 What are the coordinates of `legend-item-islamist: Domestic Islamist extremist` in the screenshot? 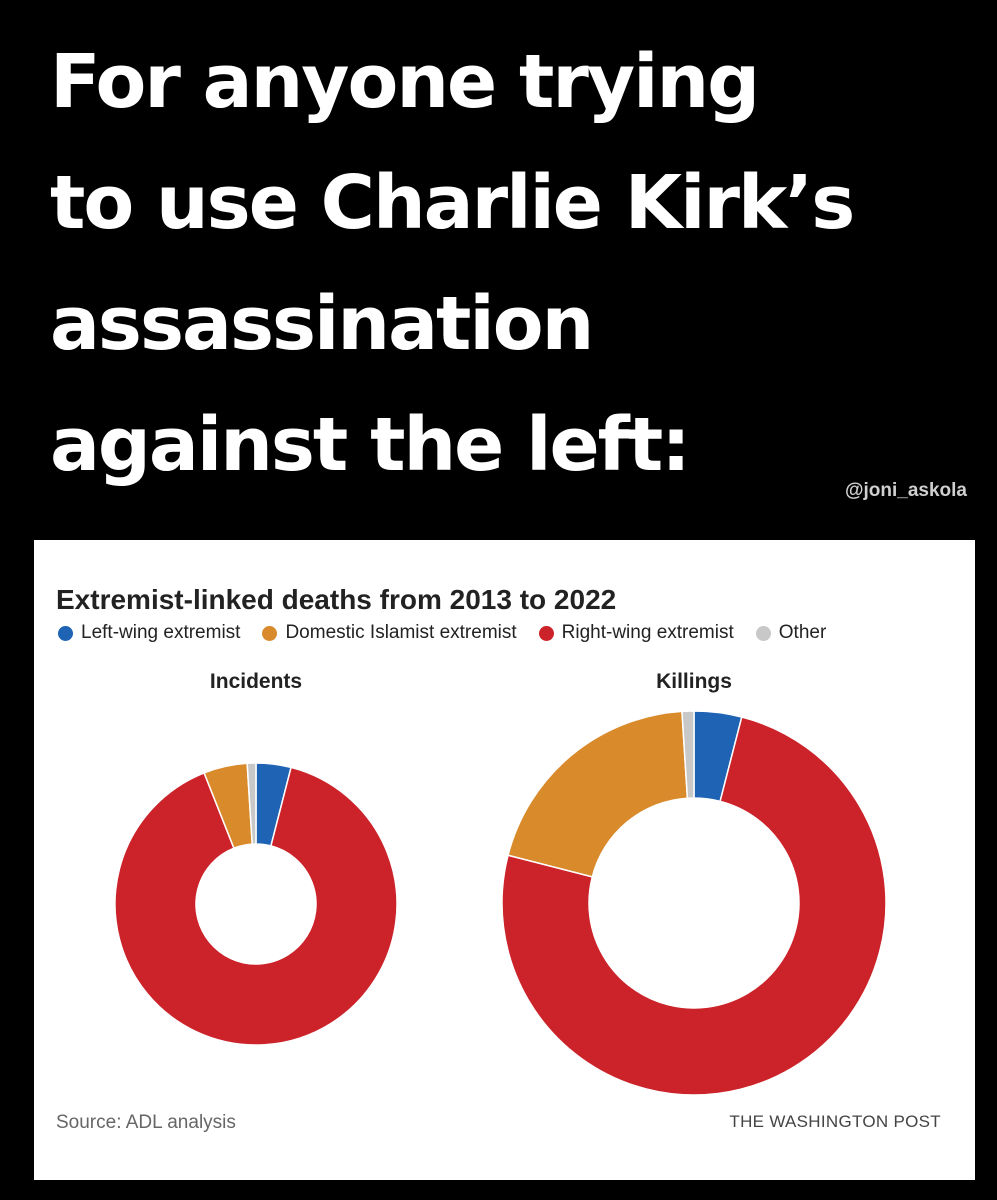 It's located at (389, 633).